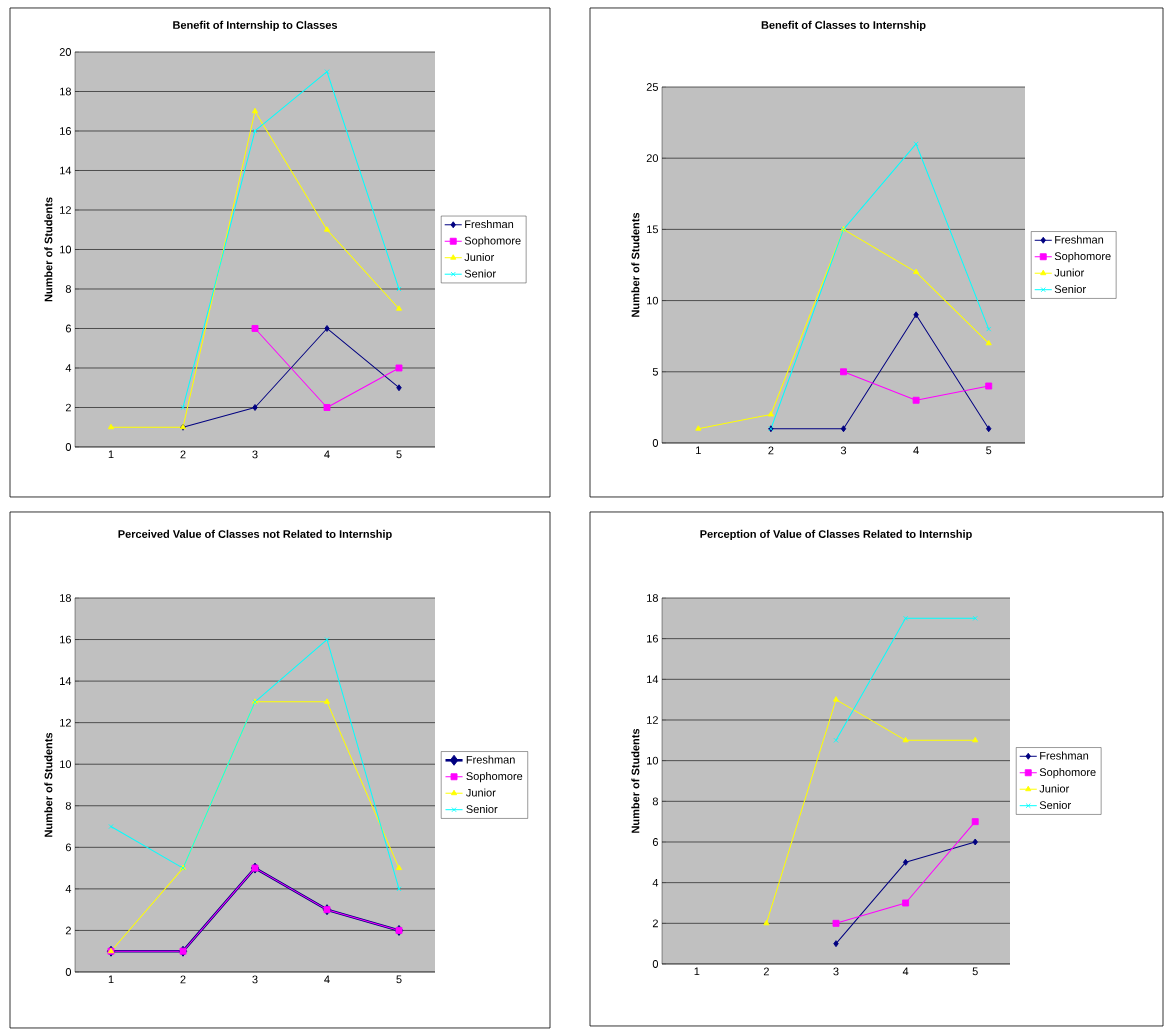 This screenshot has width=1165, height=1030. I want to click on chart-title: Benefit of Internship to Classes, so click(255, 26).